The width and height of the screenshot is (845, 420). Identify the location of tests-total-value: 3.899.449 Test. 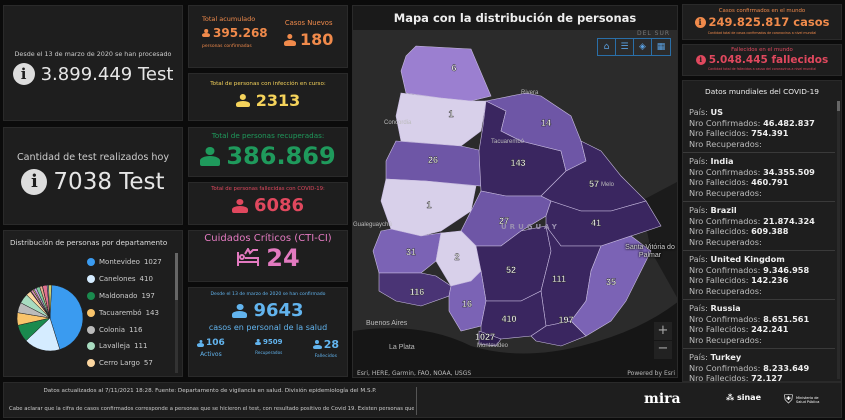
(107, 74).